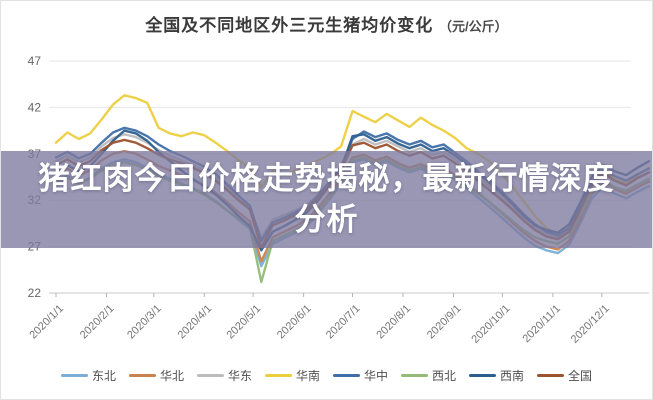 The width and height of the screenshot is (653, 400). I want to click on legend-swatch-东北, so click(74, 375).